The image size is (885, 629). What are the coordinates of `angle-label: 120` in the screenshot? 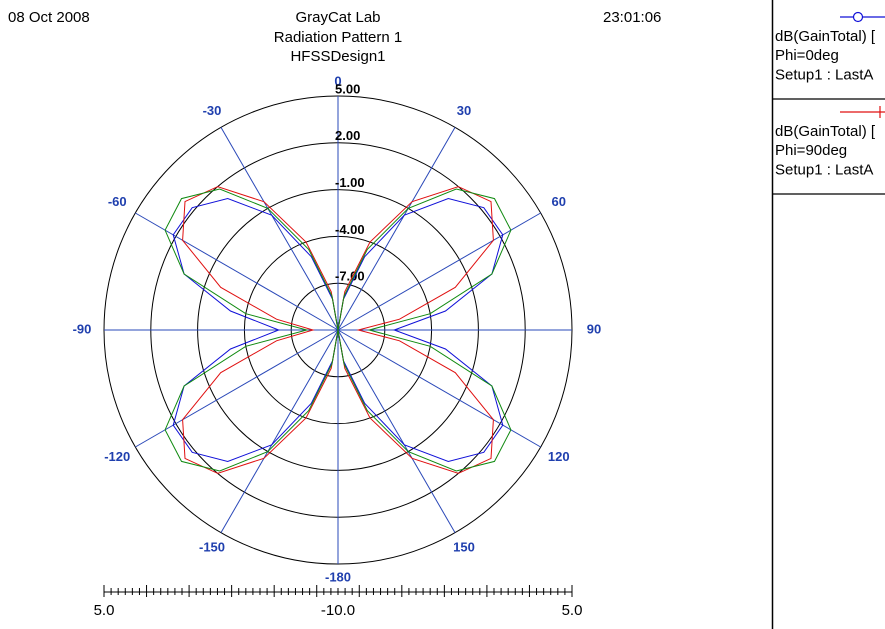 It's located at (559, 456).